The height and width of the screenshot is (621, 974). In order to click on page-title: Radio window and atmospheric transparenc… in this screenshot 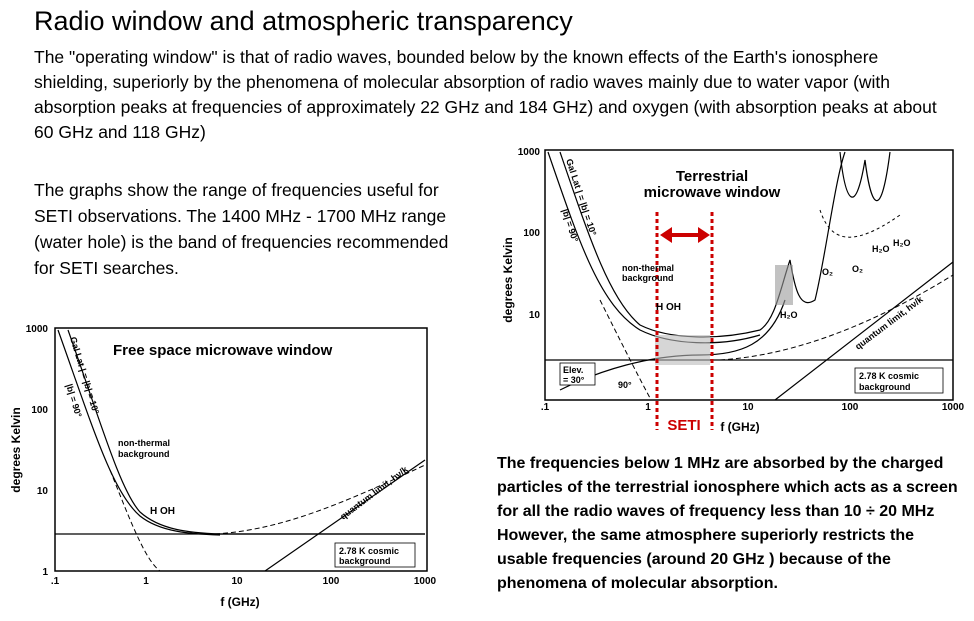, I will do `click(303, 21)`.